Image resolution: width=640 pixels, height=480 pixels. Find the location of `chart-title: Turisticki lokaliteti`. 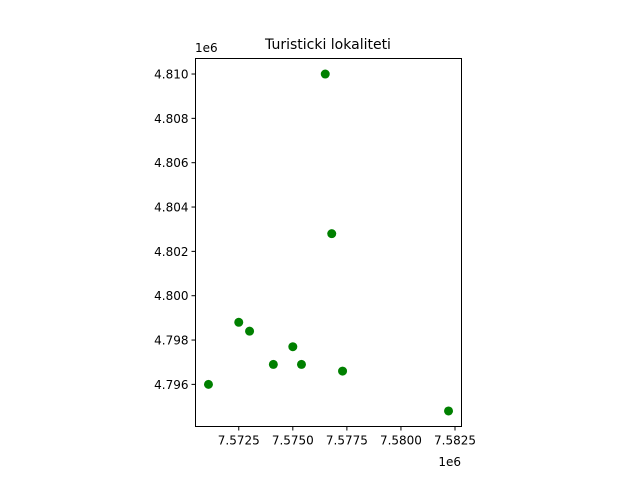

chart-title: Turisticki lokaliteti is located at coordinates (327, 45).